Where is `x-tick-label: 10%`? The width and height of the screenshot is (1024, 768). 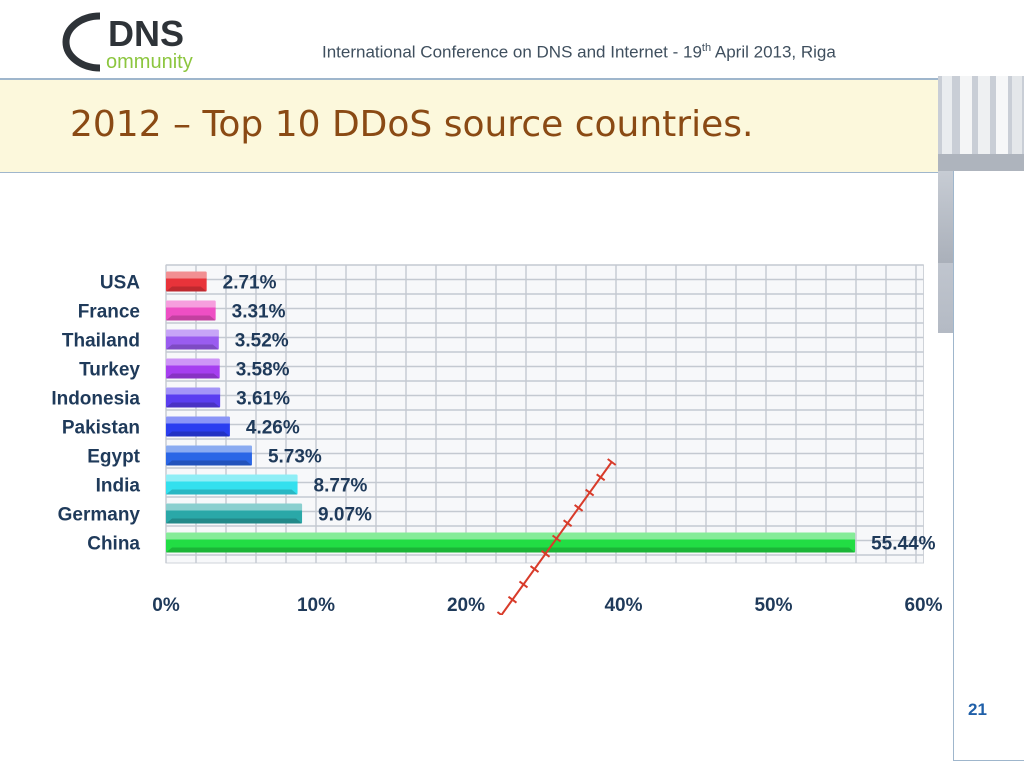 x-tick-label: 10% is located at coordinates (316, 605).